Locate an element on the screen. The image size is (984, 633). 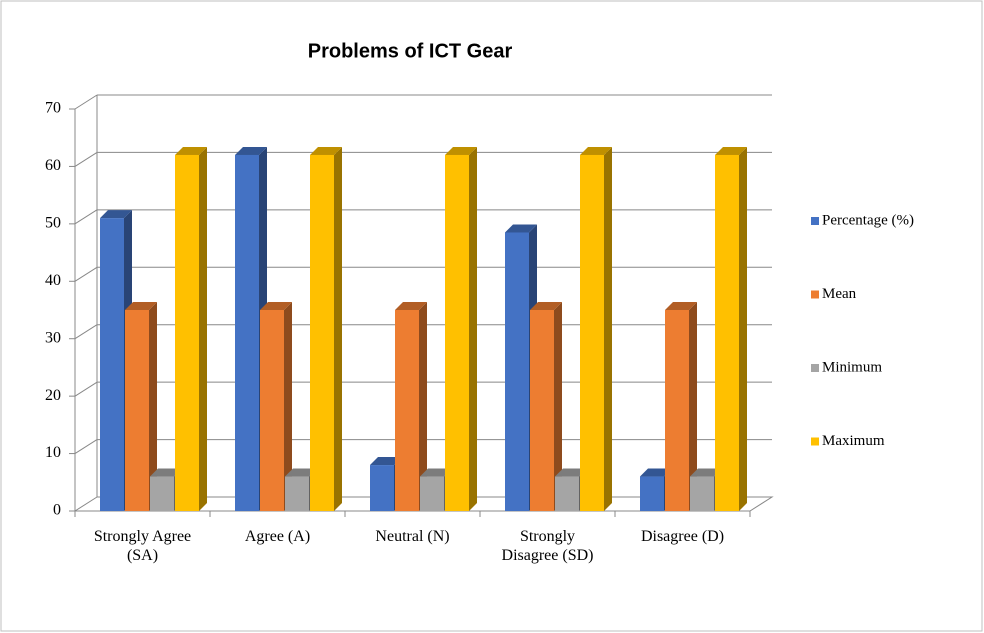
y-tick-label: 40 is located at coordinates (53, 280).